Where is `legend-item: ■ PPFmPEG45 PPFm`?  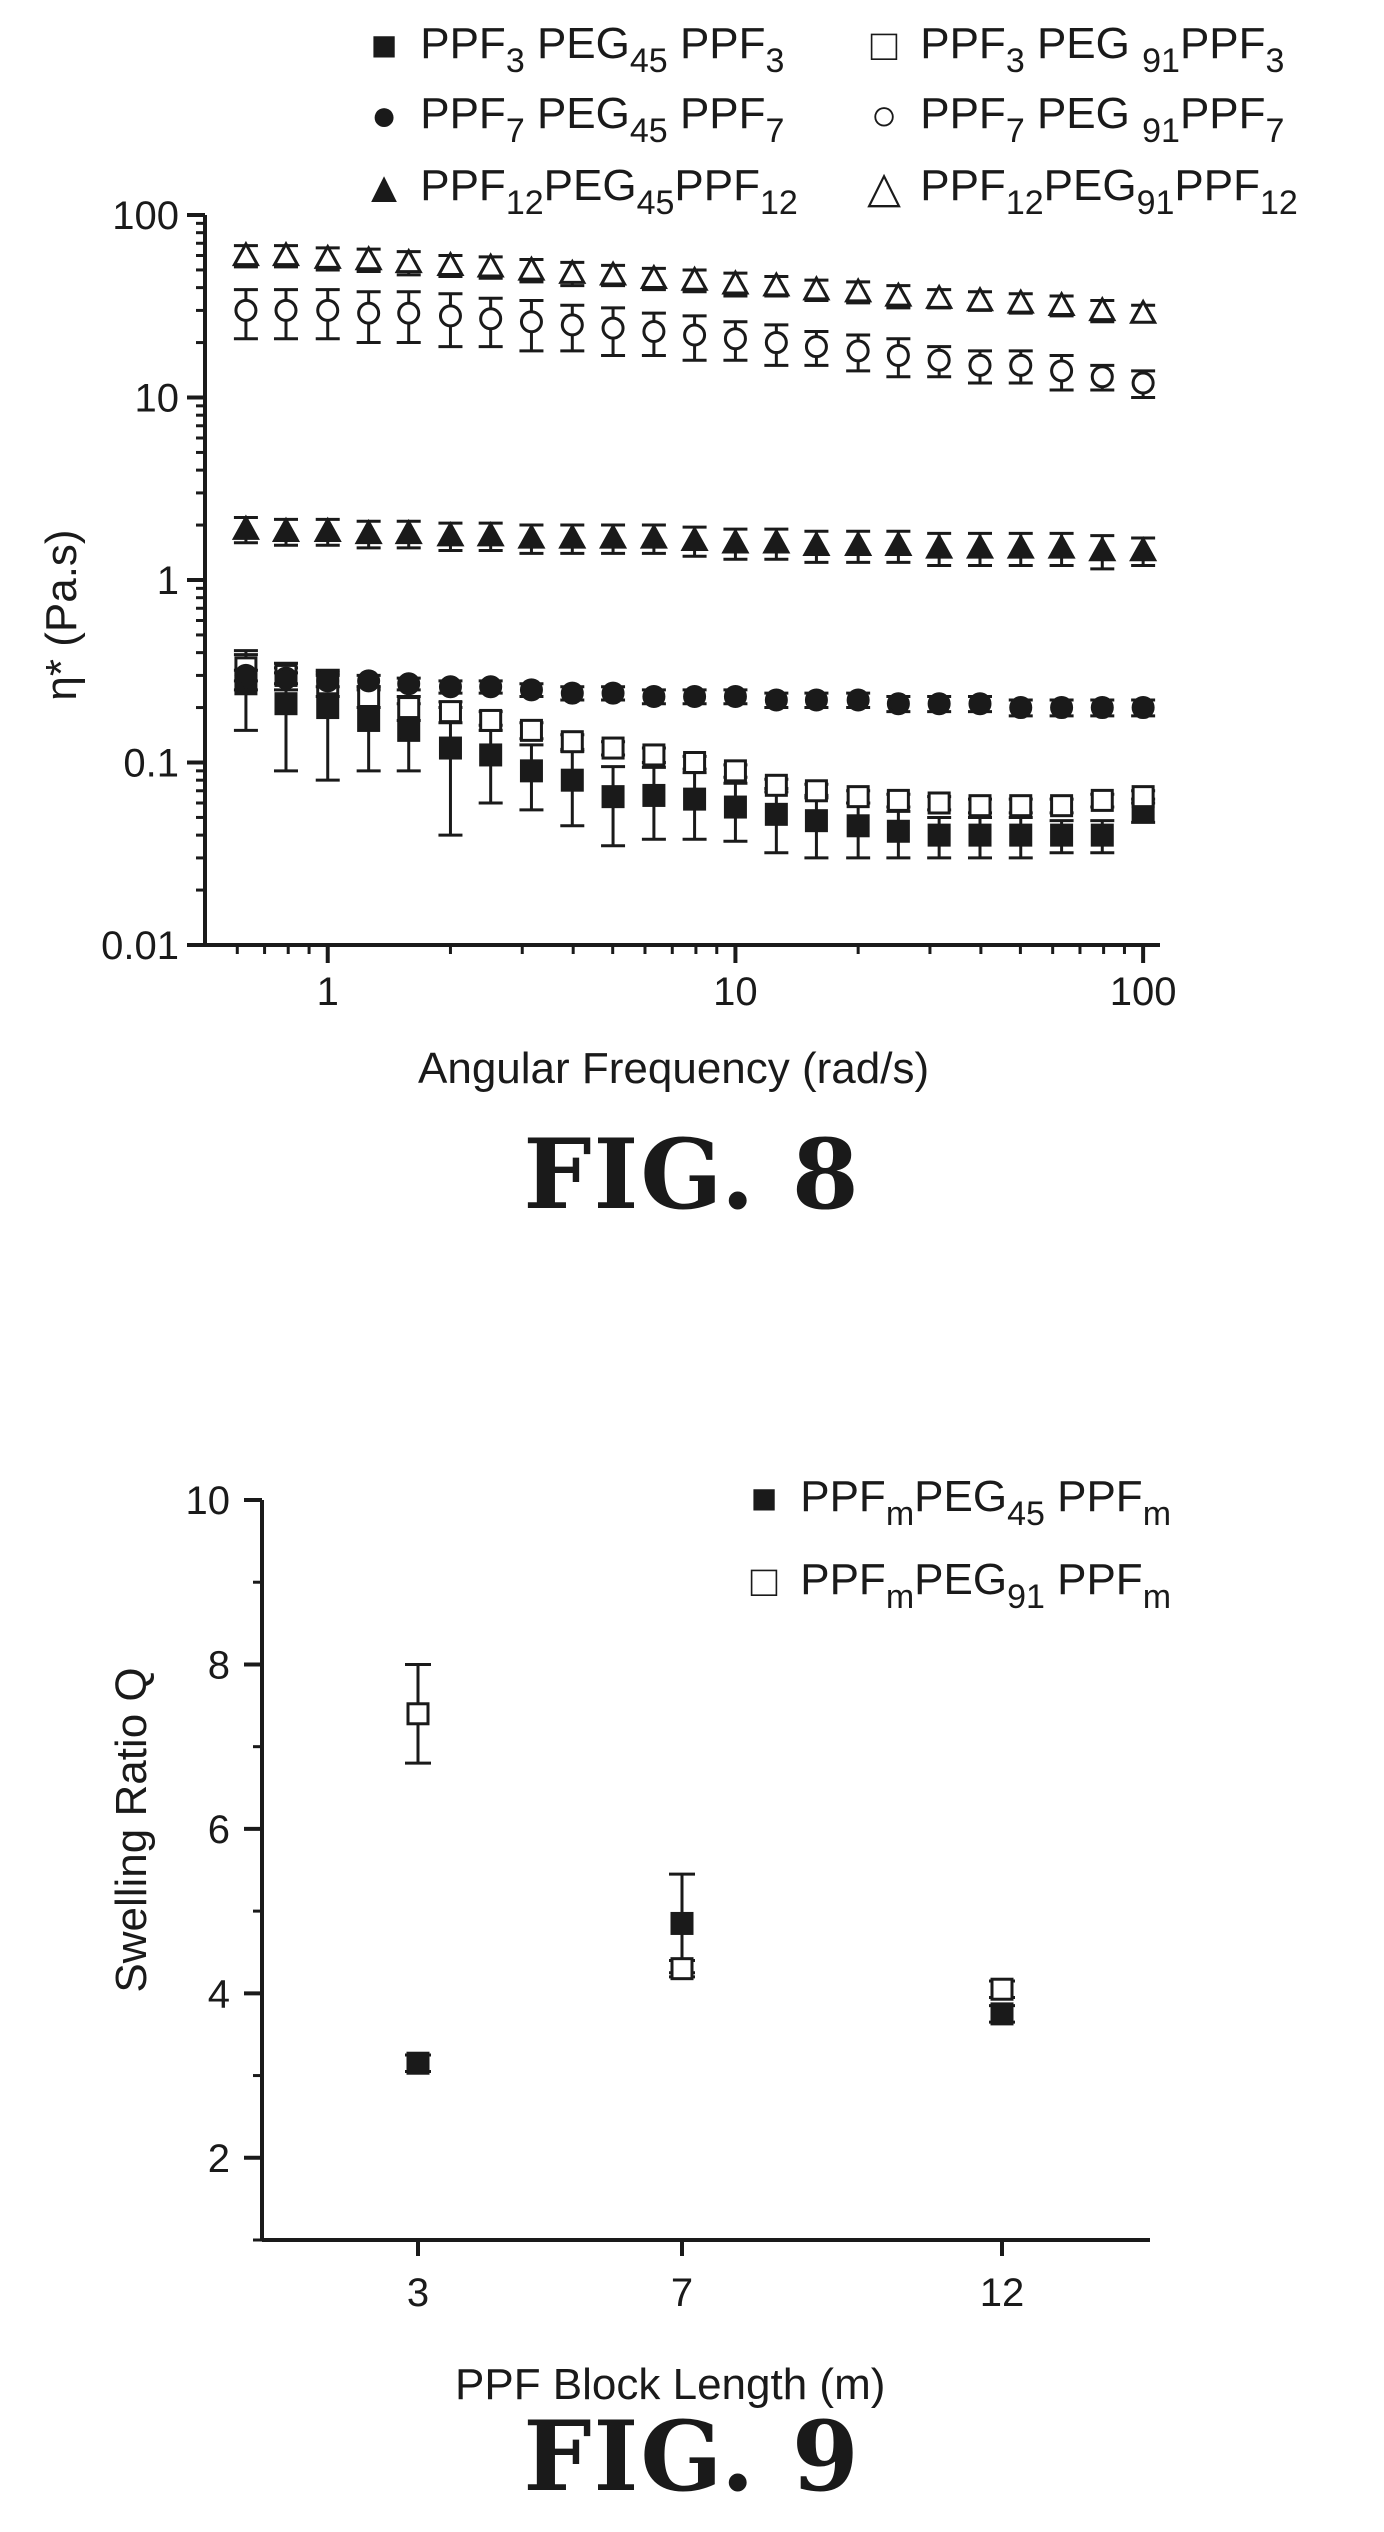
legend-item: ■ PPFmPEG45 PPFm is located at coordinates (955, 1503).